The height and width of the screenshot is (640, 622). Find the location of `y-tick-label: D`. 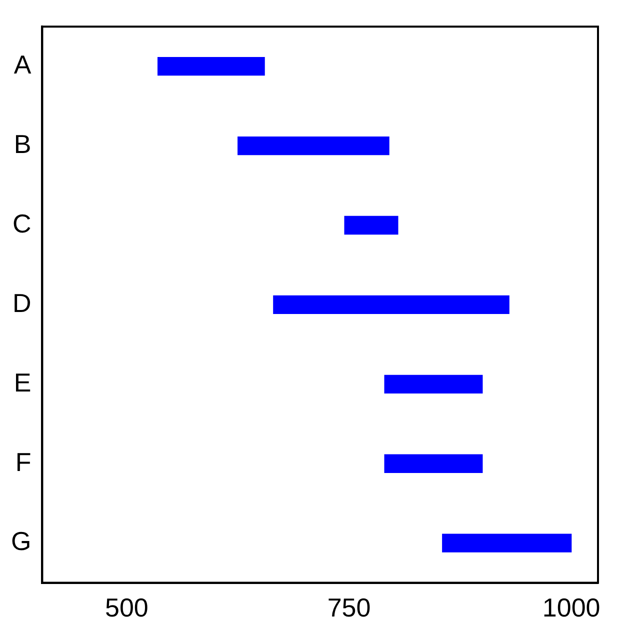

y-tick-label: D is located at coordinates (22, 303).